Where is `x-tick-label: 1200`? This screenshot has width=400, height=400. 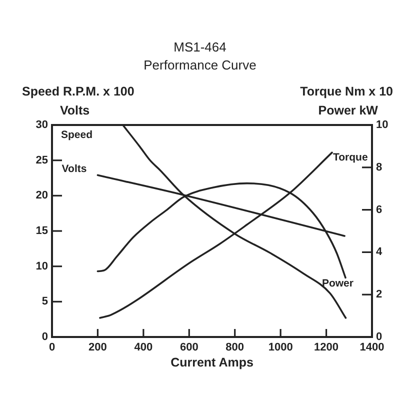 x-tick-label: 1200 is located at coordinates (326, 348).